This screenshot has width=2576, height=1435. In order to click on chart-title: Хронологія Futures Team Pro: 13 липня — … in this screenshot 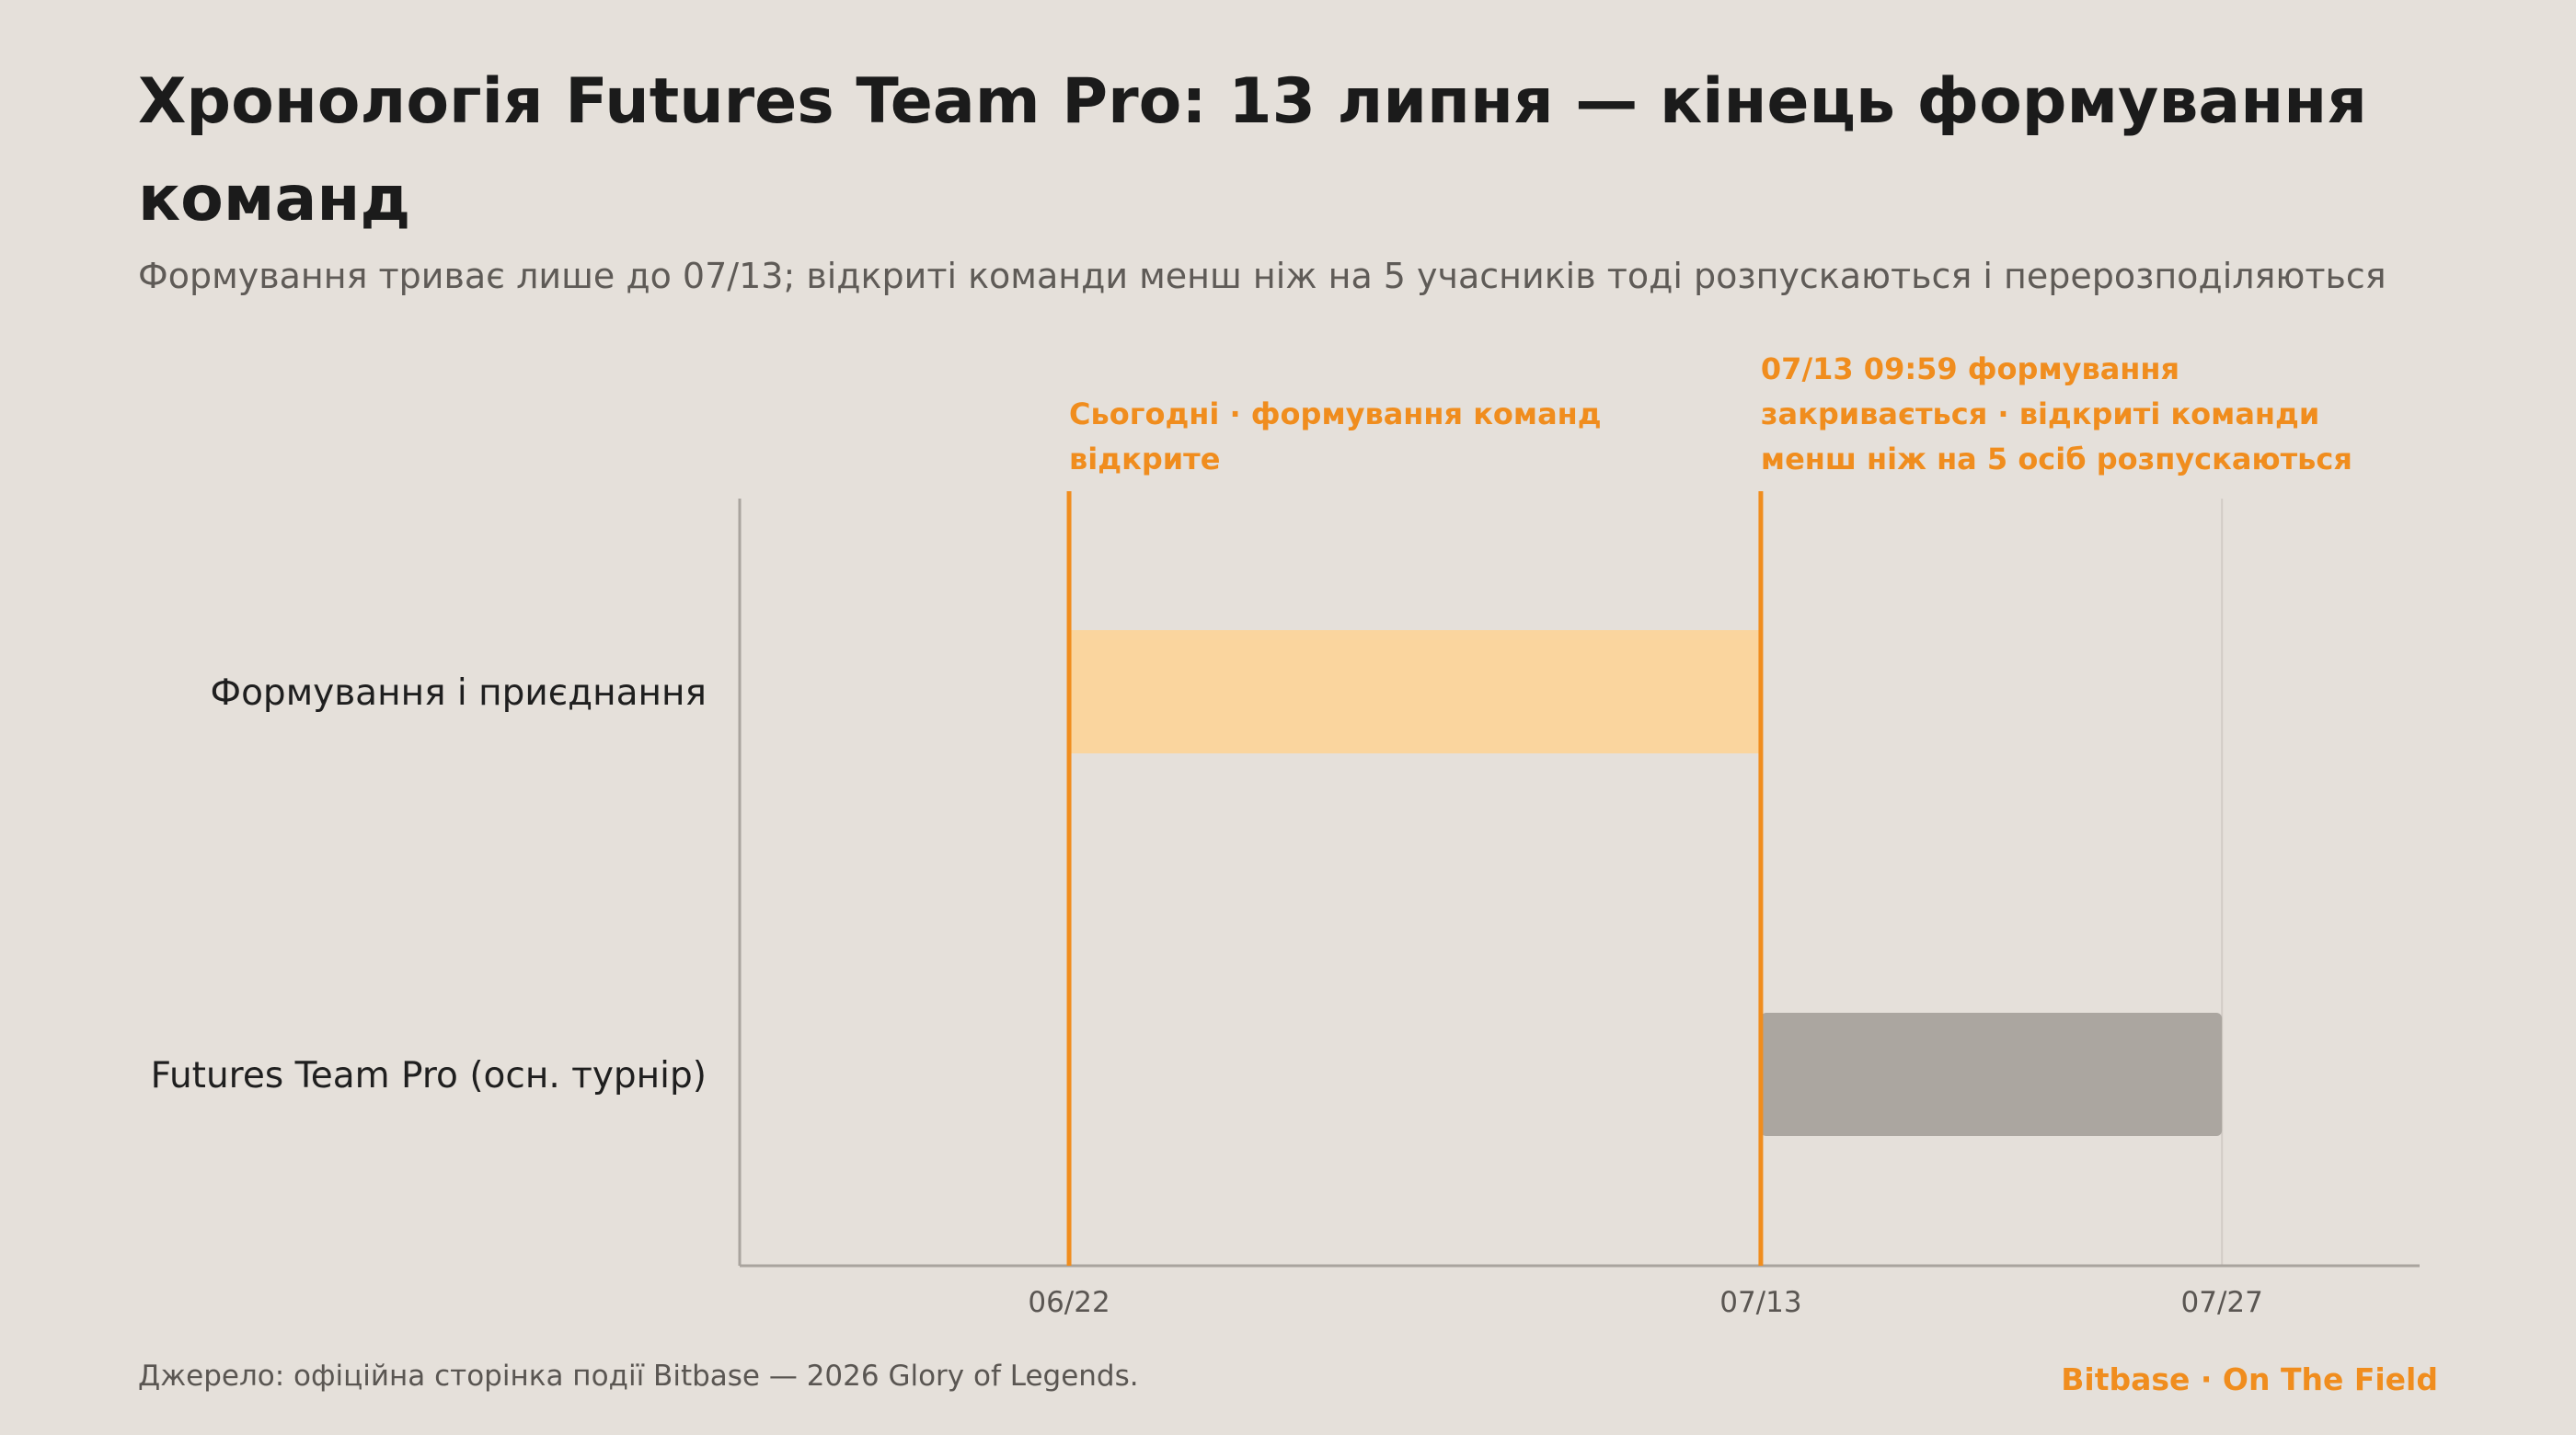, I will do `click(1252, 150)`.